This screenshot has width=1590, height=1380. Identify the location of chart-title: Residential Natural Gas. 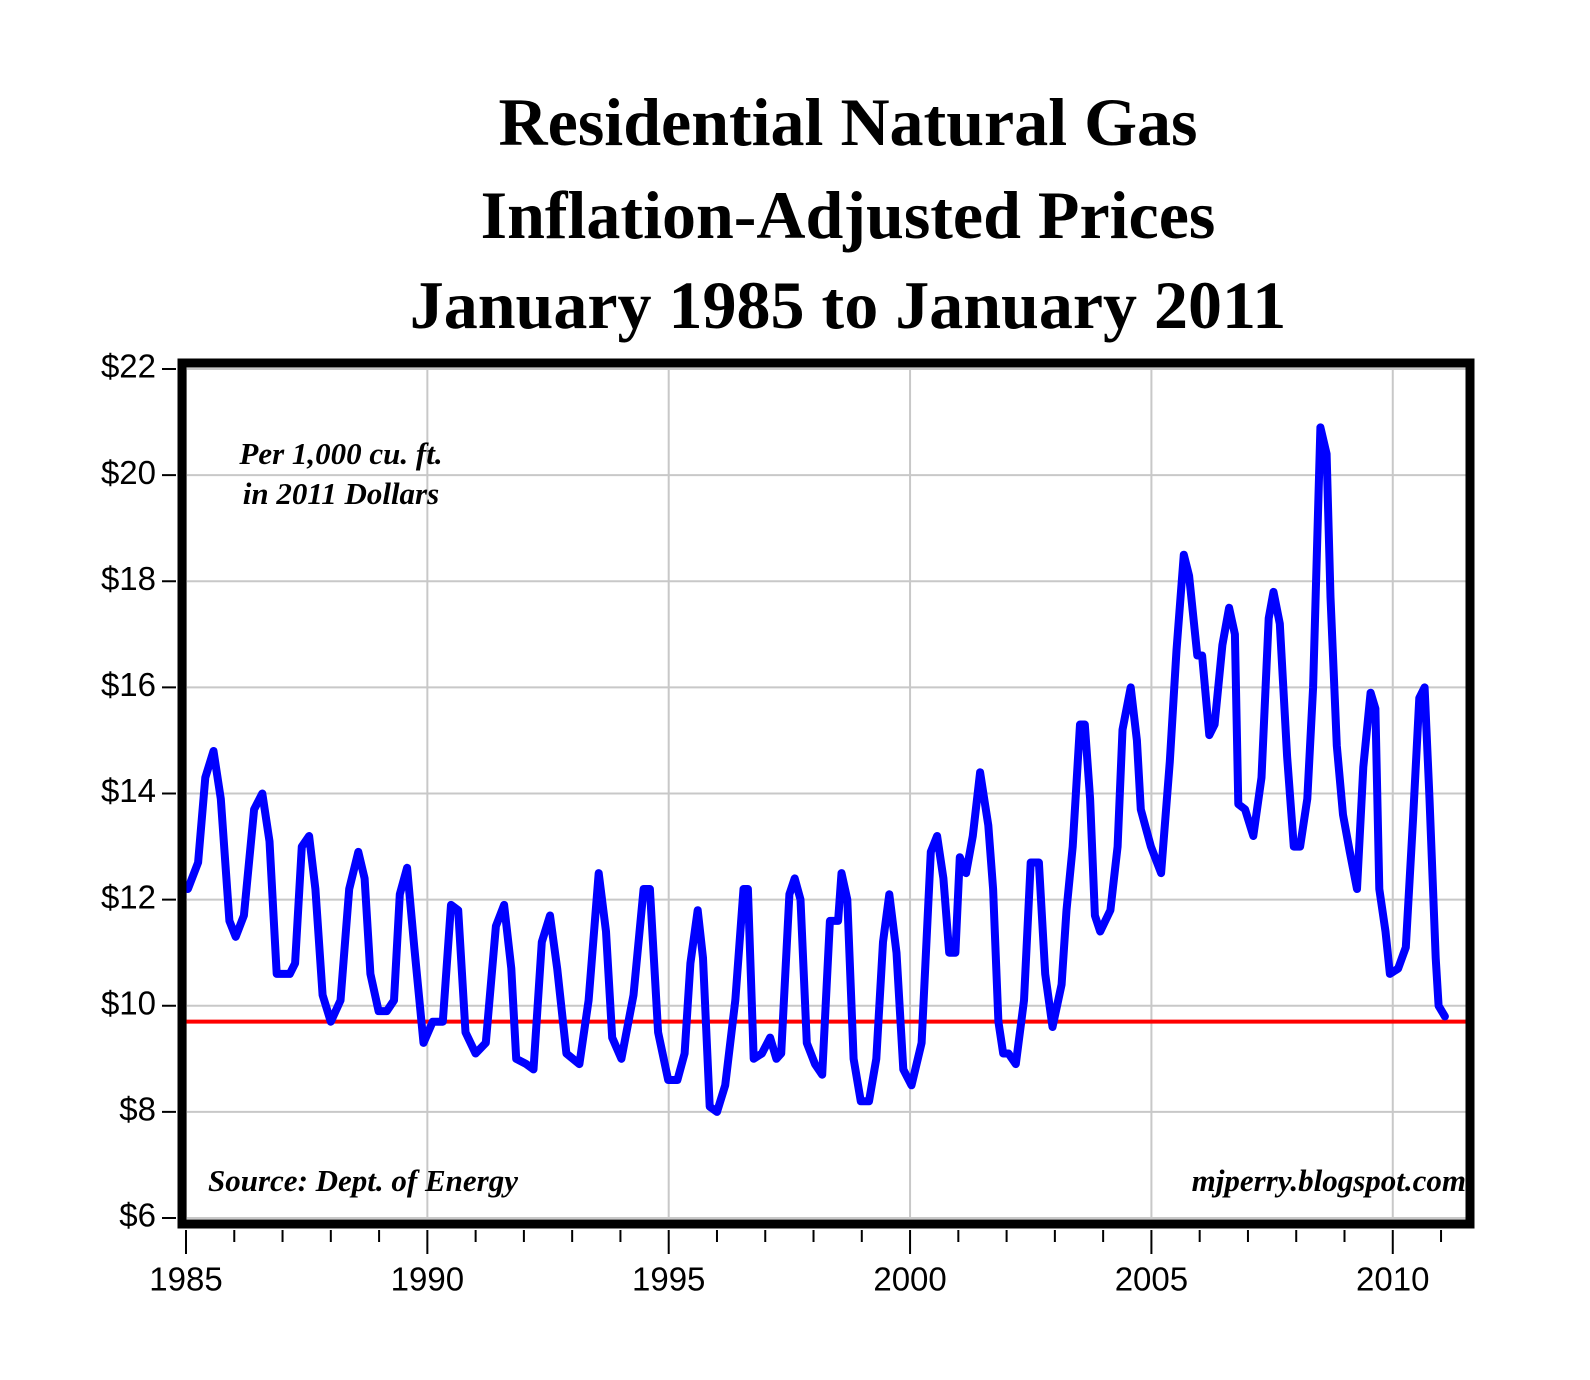
(848, 122).